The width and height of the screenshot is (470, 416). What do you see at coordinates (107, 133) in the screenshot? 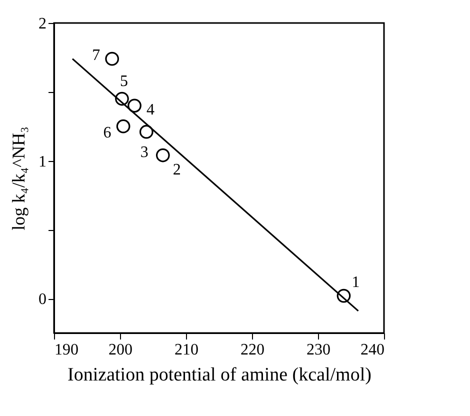
I see `annotation: 6` at bounding box center [107, 133].